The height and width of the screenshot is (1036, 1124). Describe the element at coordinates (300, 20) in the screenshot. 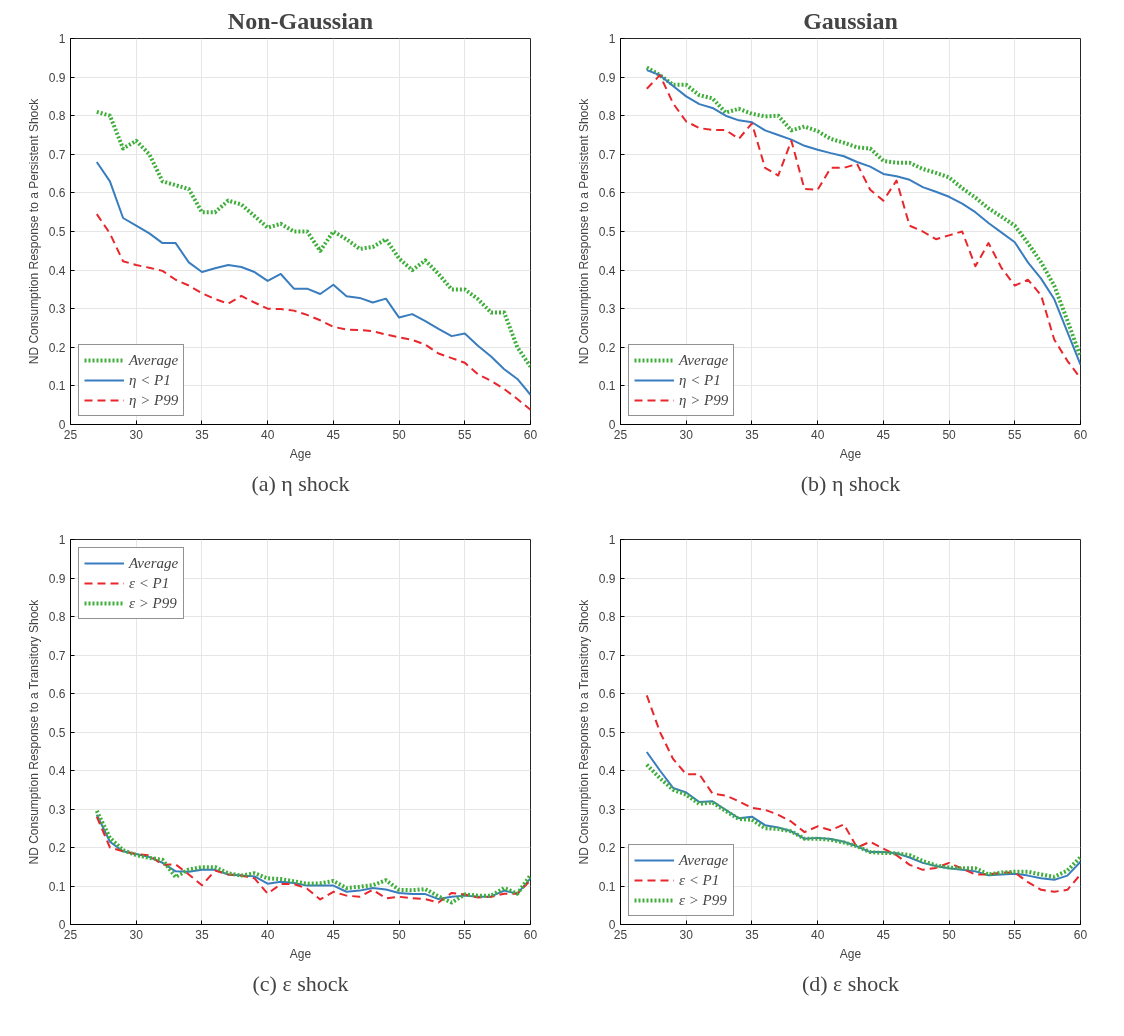

I see `chart-title: Non-Gaussian` at that location.